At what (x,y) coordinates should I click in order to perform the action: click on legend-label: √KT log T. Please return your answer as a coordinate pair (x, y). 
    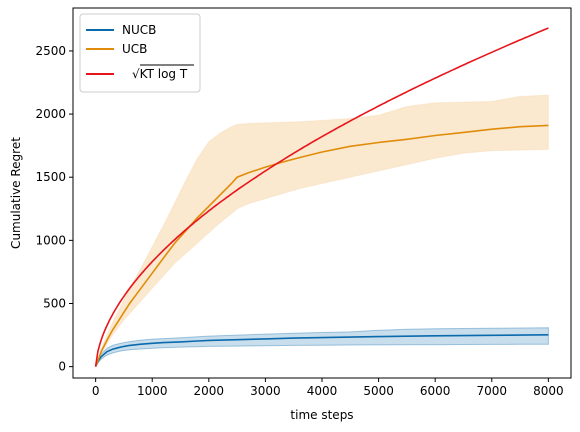
    Looking at the image, I should click on (163, 72).